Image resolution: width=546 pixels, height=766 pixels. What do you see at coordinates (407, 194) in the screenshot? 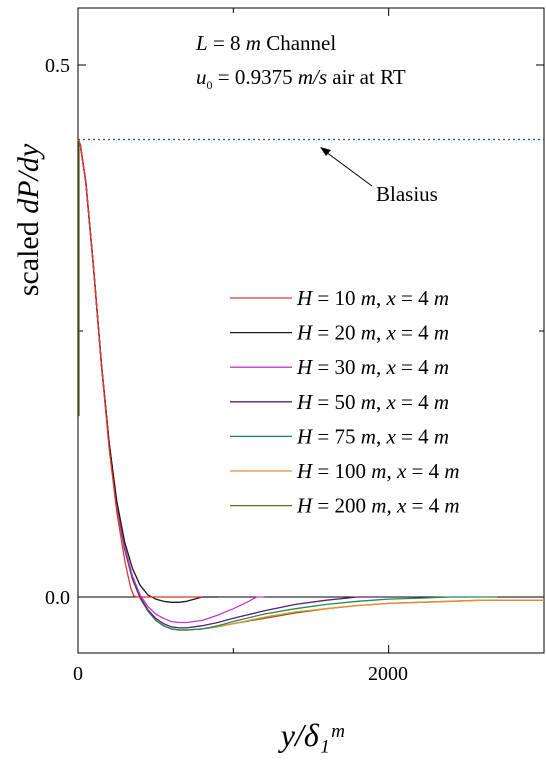
I see `blasius-label: Blasius` at bounding box center [407, 194].